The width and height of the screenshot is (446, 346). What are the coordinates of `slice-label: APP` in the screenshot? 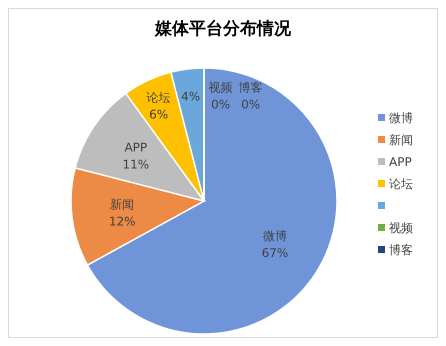 It's located at (136, 147).